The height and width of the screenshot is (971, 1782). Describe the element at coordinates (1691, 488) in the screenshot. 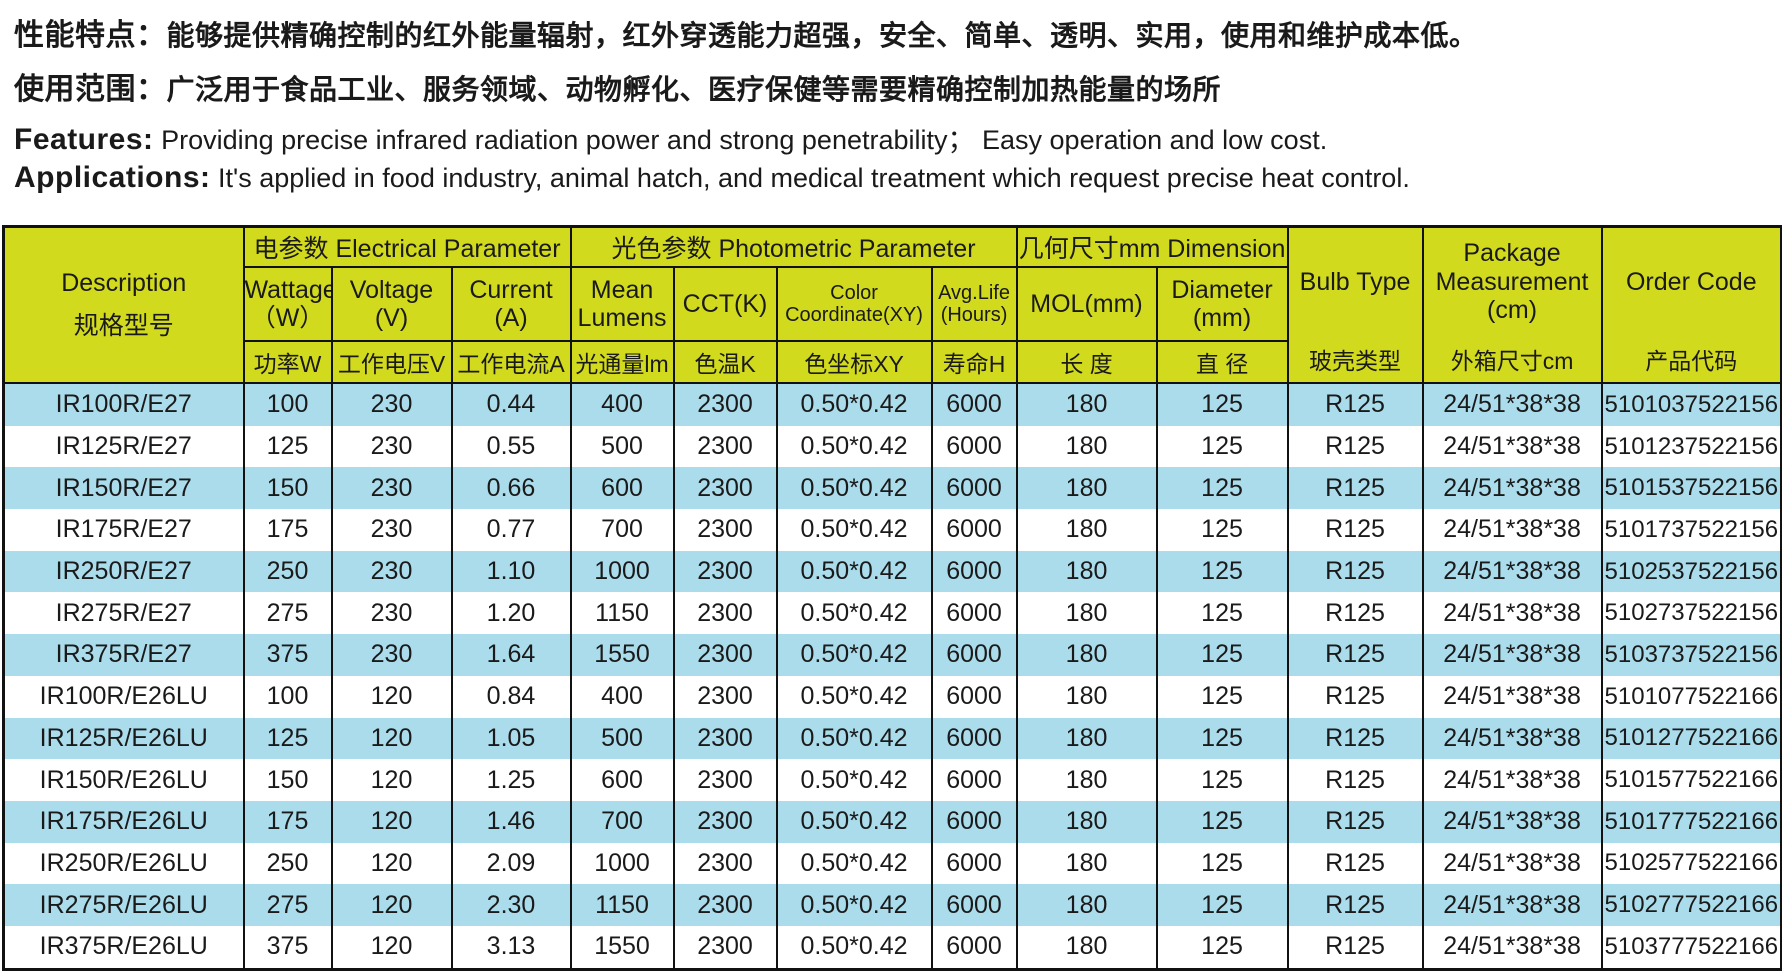

I see `cell-order: 5101537522156` at that location.